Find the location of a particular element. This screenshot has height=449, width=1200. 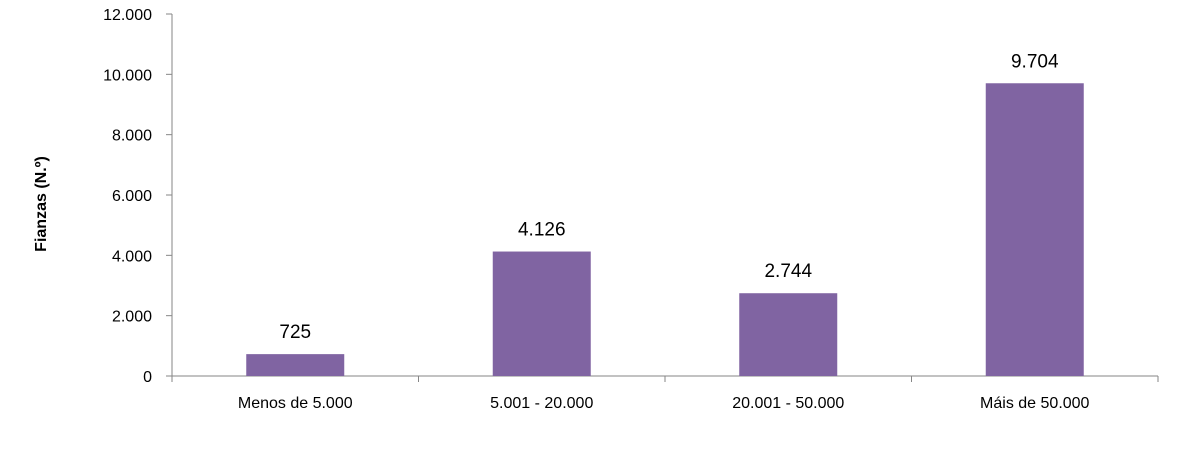

y-tick-label: 4.000 is located at coordinates (132, 256).